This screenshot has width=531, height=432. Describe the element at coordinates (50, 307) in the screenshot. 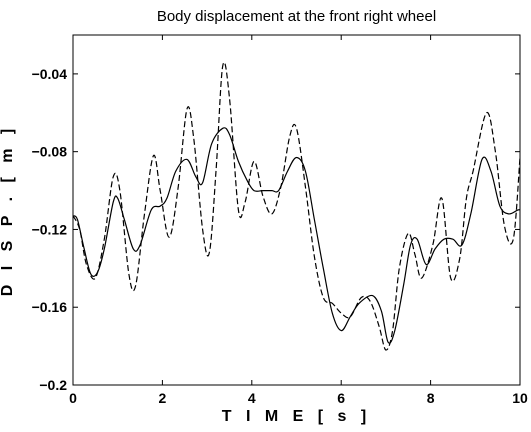

I see `y-tick-label: −0.16` at that location.